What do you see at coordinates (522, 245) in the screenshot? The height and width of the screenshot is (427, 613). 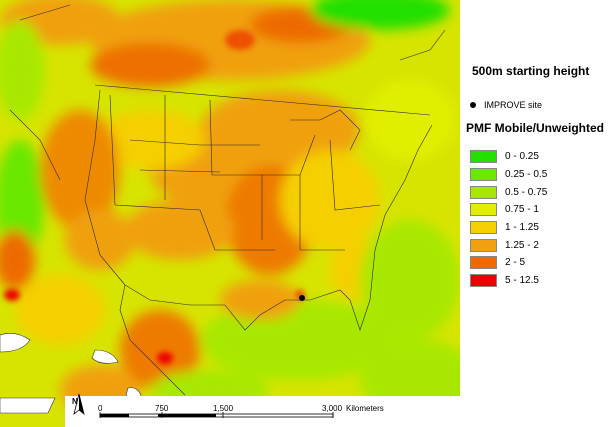 I see `legend-label: 1.25 - 2` at bounding box center [522, 245].